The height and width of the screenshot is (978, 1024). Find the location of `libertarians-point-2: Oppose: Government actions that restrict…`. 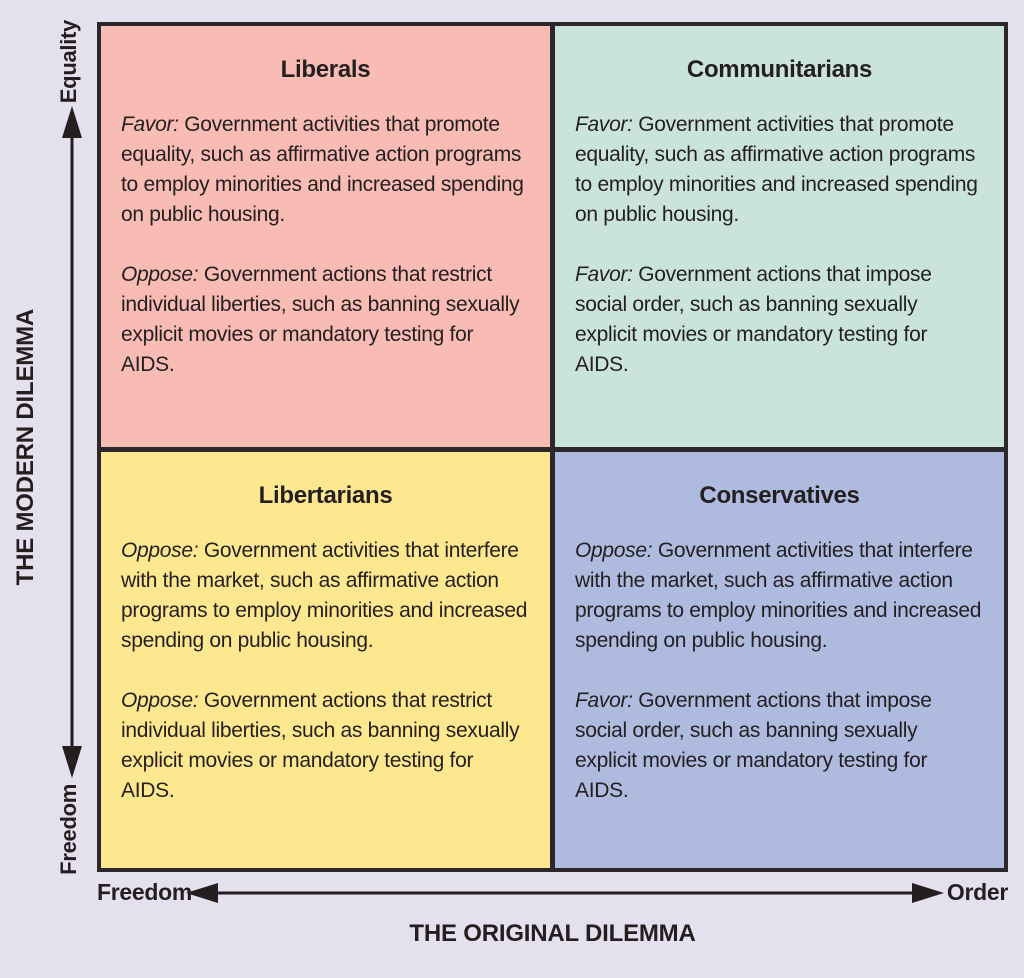

libertarians-point-2: Oppose: Government actions that restrict… is located at coordinates (325, 746).